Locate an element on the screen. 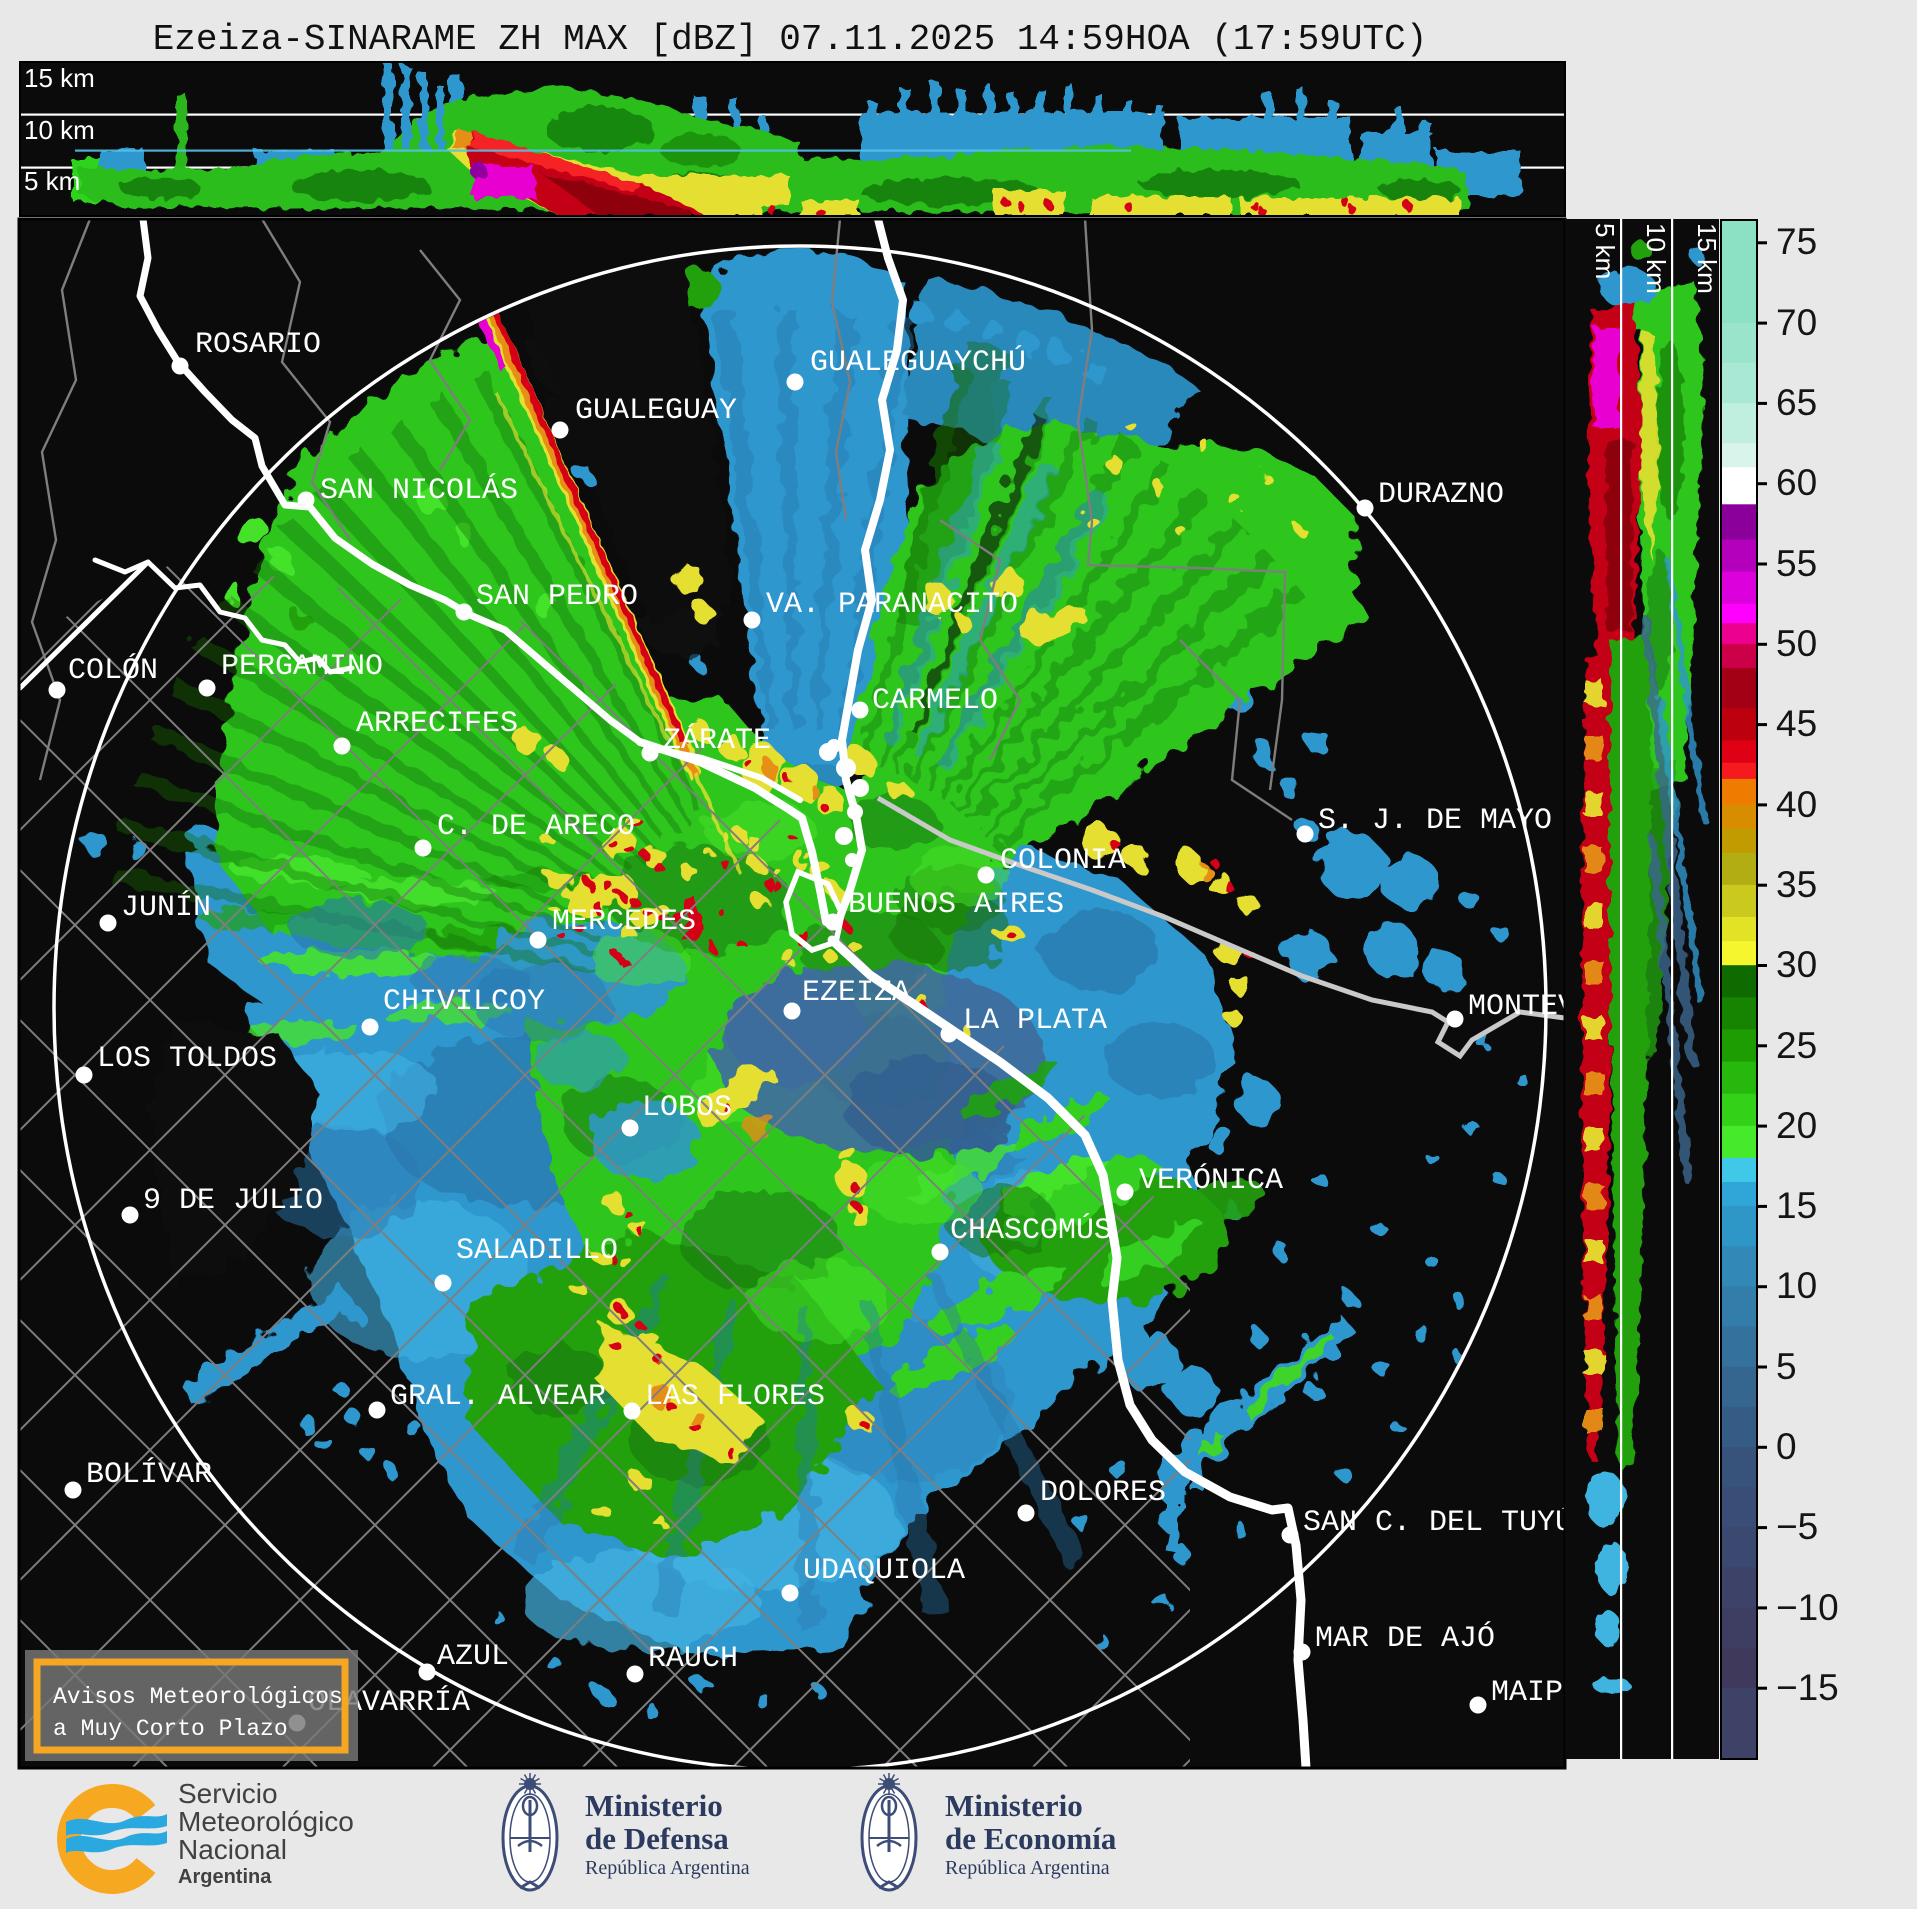 The height and width of the screenshot is (1909, 1917). svg-text: SALADILLO is located at coordinates (537, 1251).